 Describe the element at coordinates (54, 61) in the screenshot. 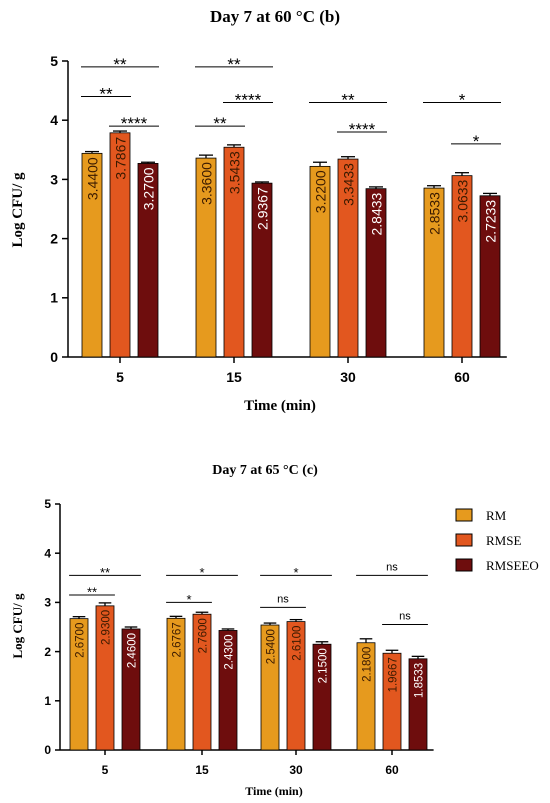

I see `chart-b-y-tick-label: 5` at that location.